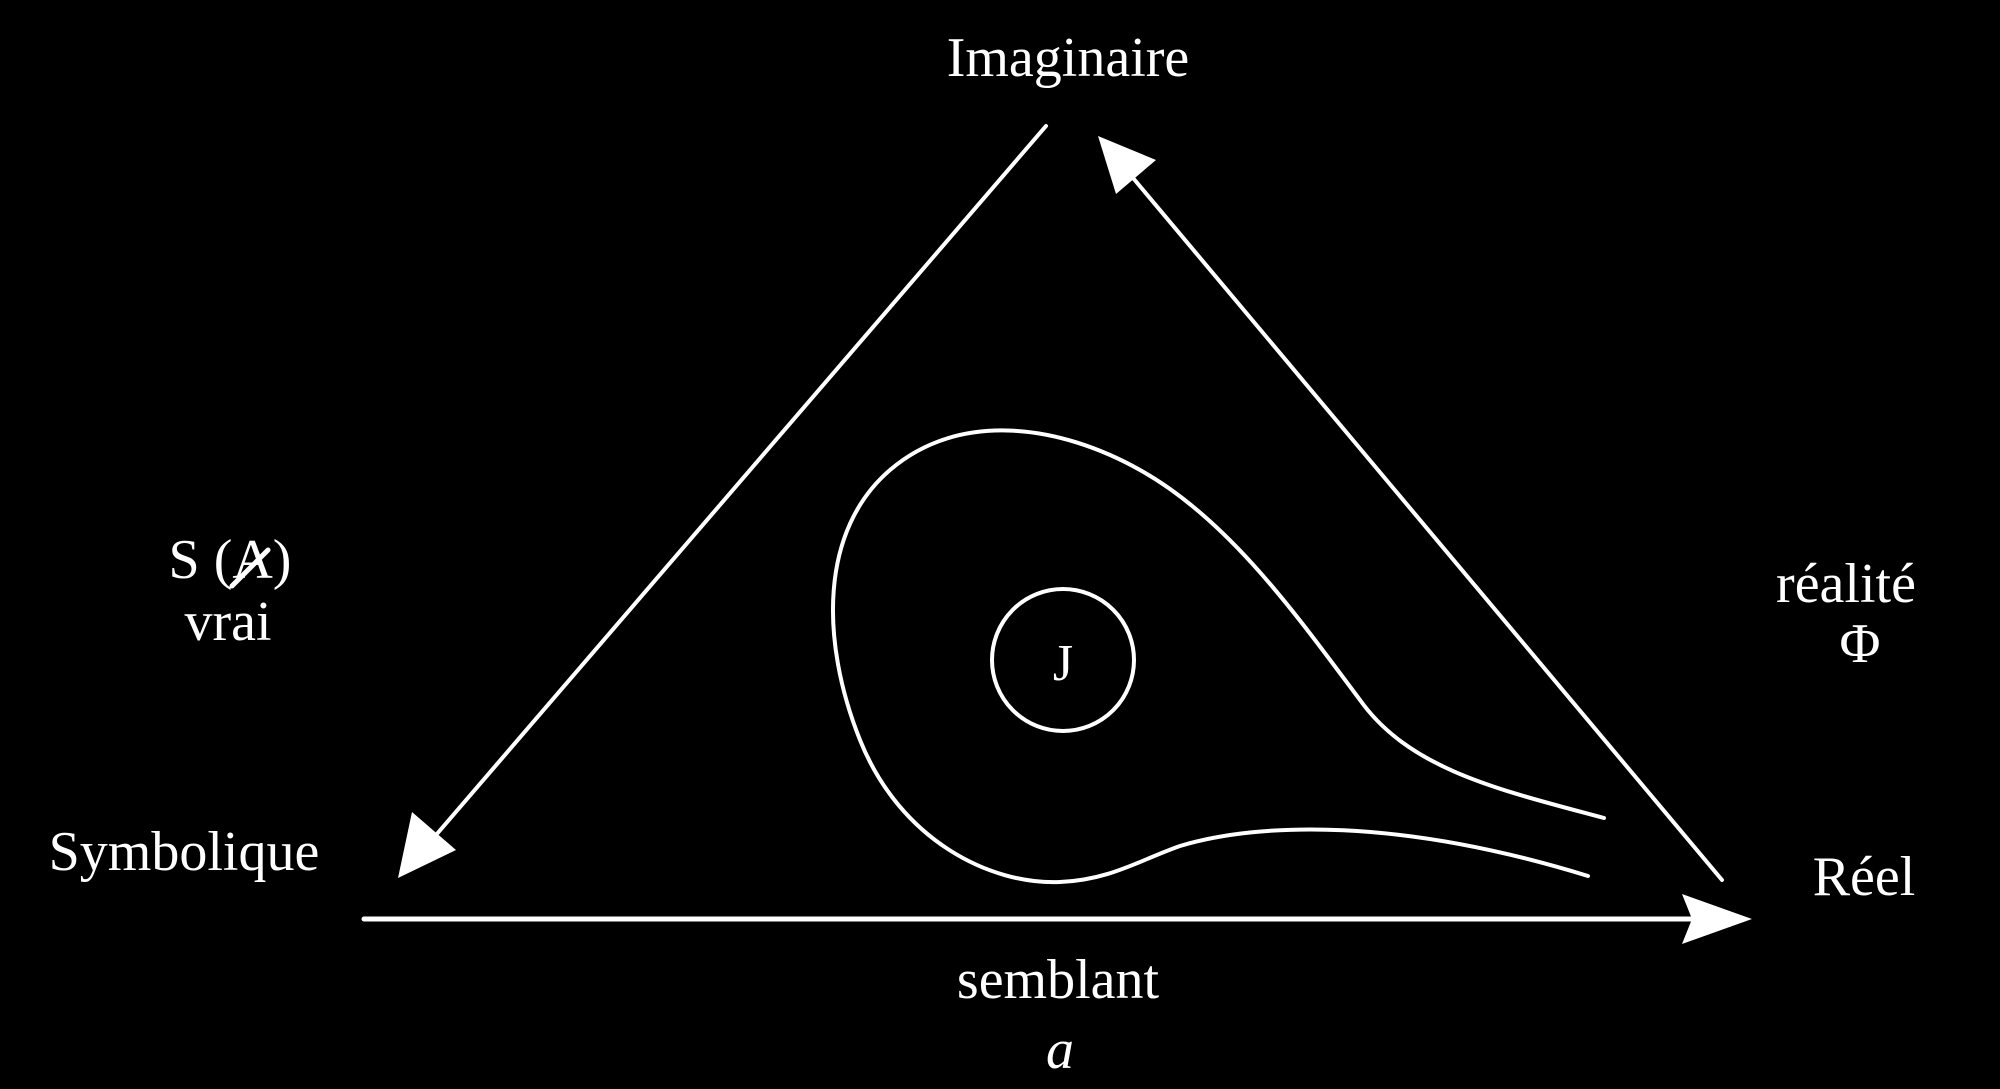 The height and width of the screenshot is (1089, 2000). I want to click on s-barred-a-group: S (A), so click(230, 560).